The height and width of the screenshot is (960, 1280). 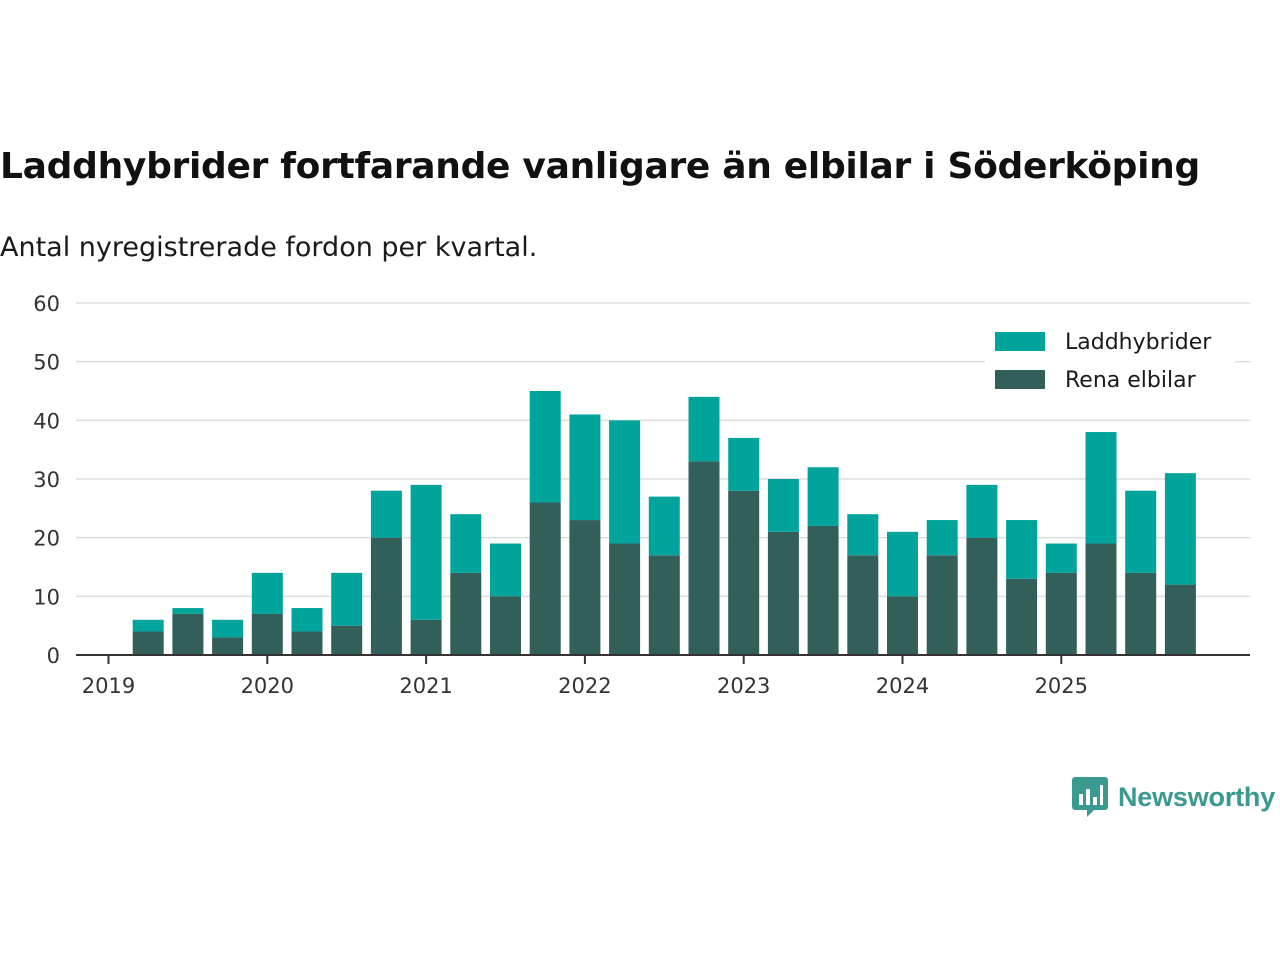 What do you see at coordinates (46, 363) in the screenshot?
I see `y-tick-label: 50` at bounding box center [46, 363].